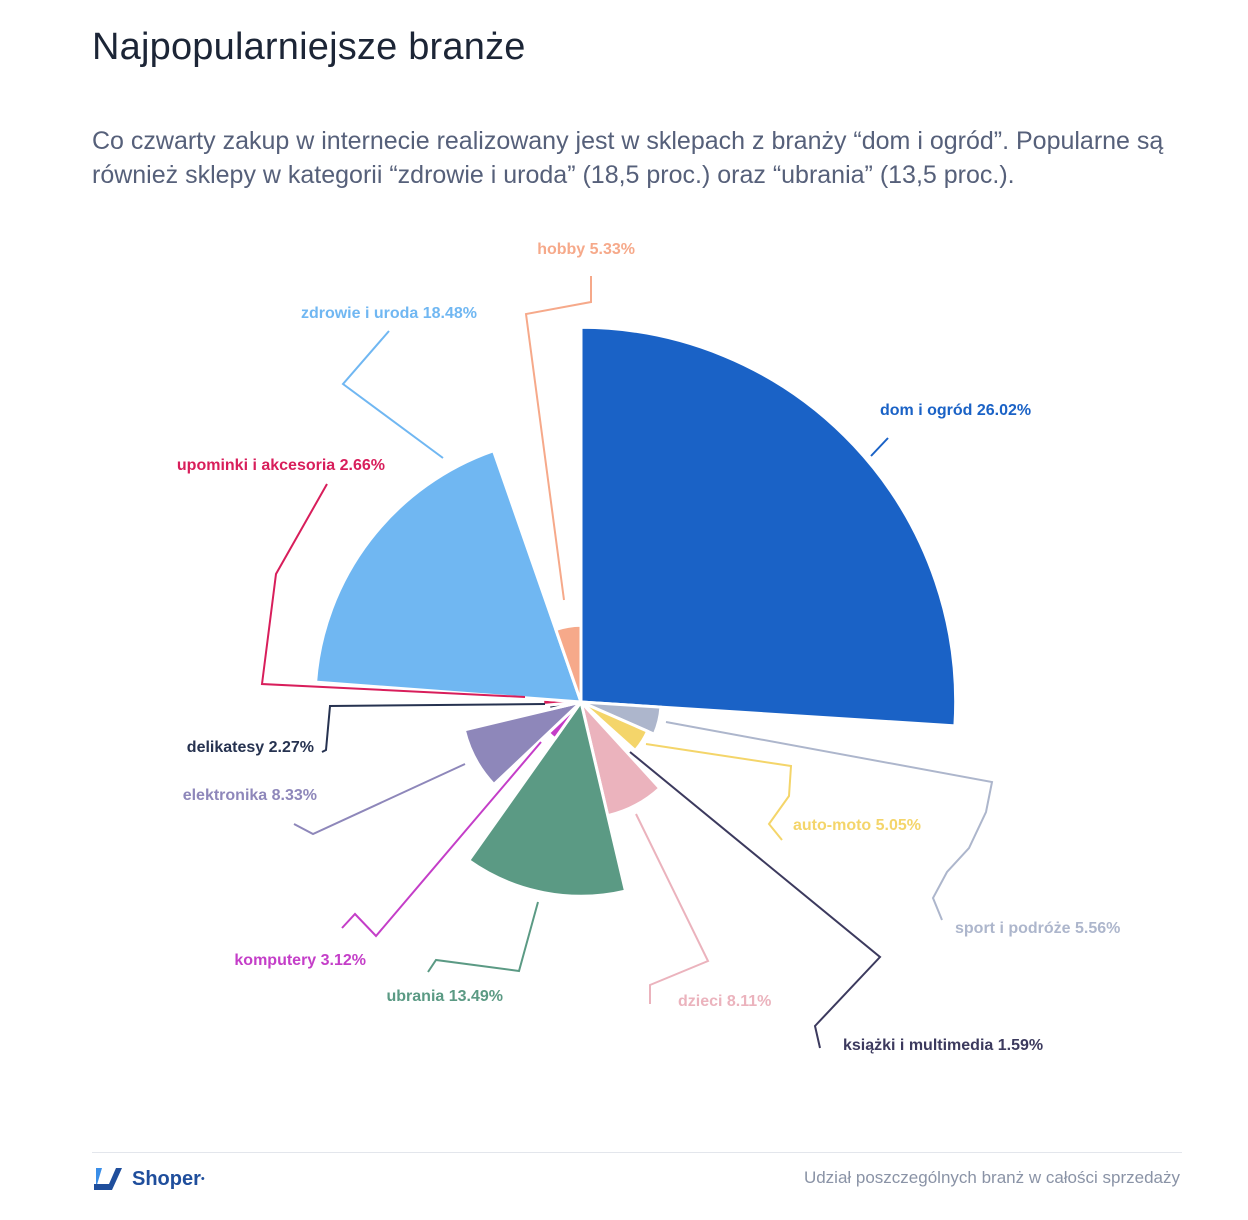 The image size is (1248, 1220). I want to click on pie-slice-hobby, so click(568, 663).